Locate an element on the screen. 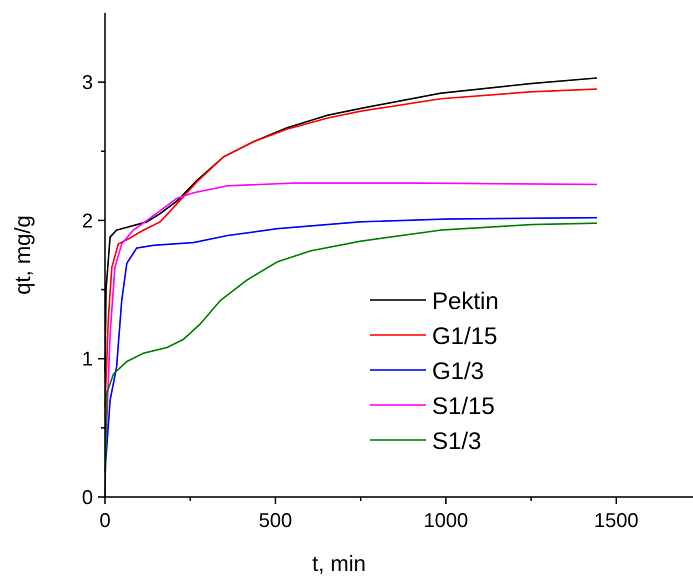 This screenshot has width=693, height=581. legend-label: G1/3 is located at coordinates (458, 371).